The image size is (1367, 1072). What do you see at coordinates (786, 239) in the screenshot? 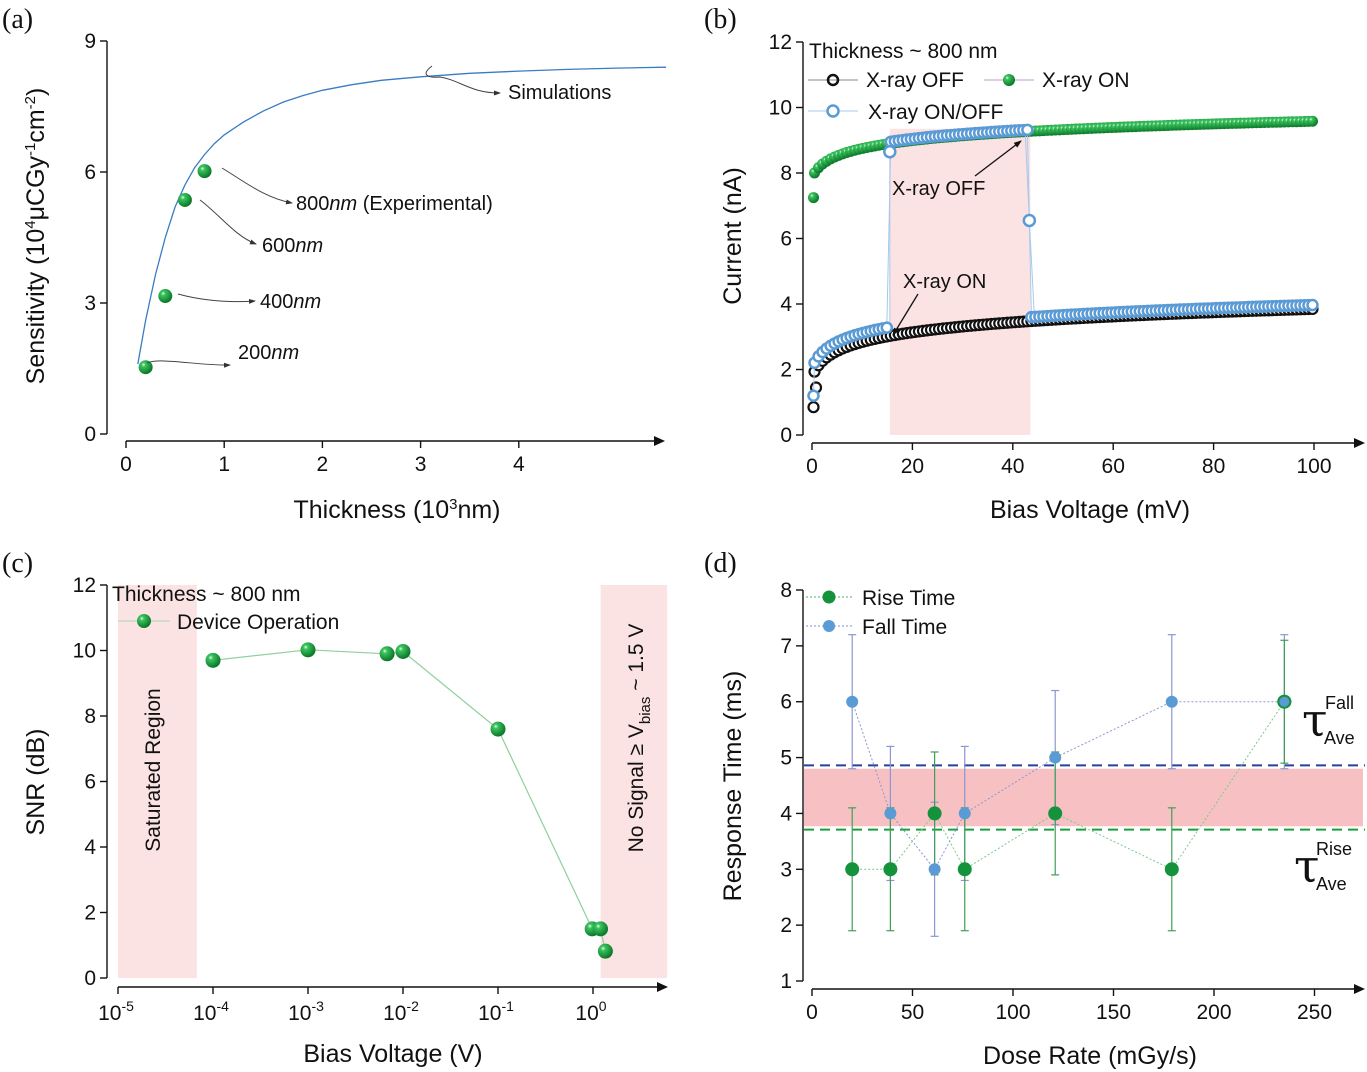
I see `y-tick-label-b: 6` at bounding box center [786, 239].